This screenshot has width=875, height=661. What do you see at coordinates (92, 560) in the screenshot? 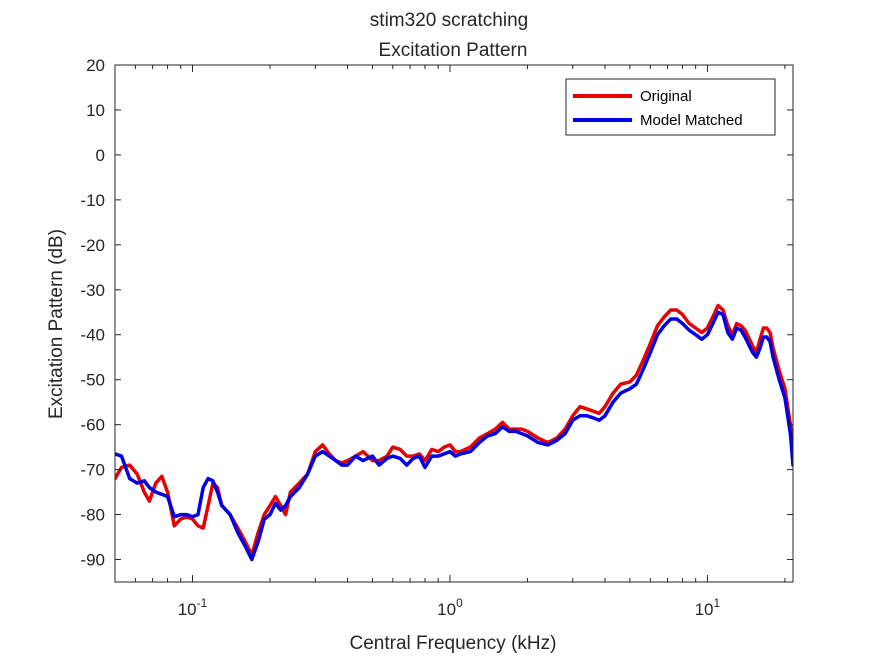
I see `y-tick-label: -90` at bounding box center [92, 560].